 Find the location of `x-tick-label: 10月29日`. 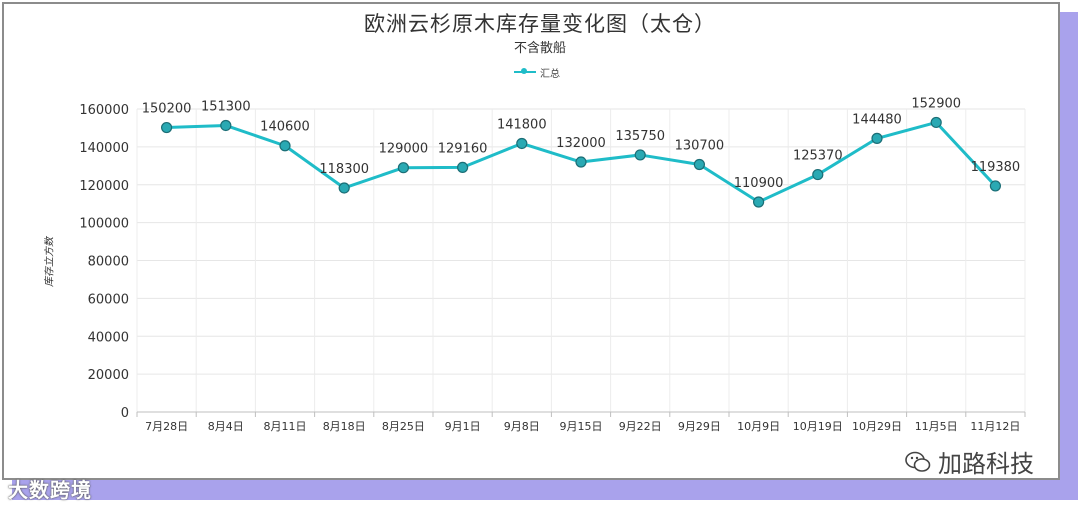

x-tick-label: 10月29日 is located at coordinates (877, 426).